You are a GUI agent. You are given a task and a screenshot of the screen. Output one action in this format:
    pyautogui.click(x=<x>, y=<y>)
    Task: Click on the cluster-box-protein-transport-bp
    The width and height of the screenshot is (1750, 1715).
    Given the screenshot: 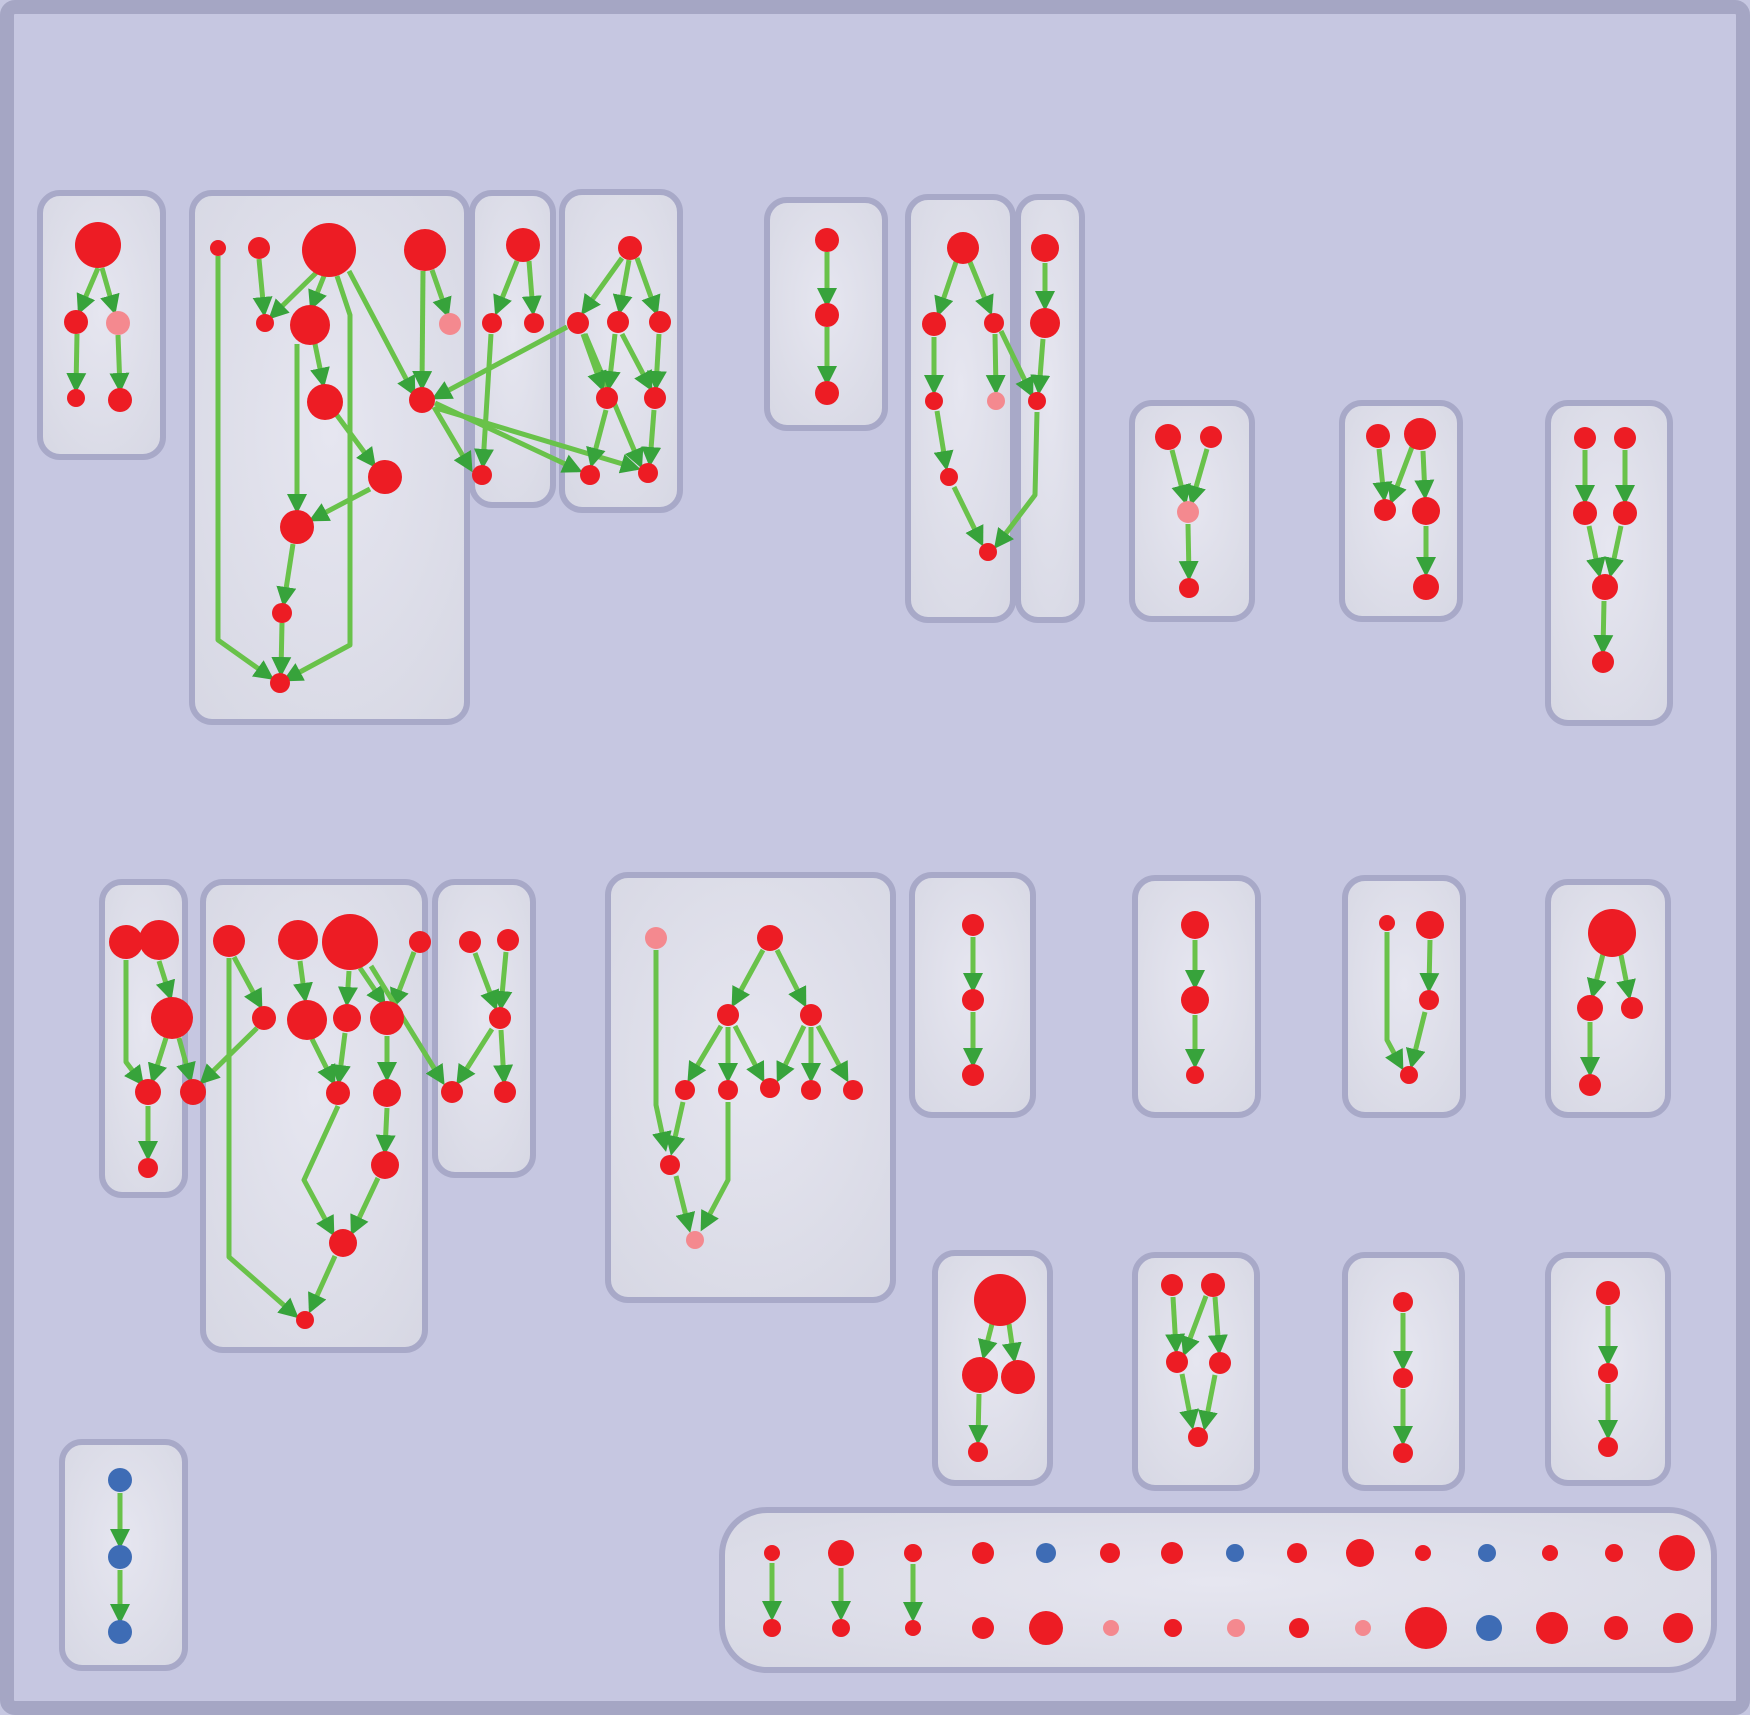 What is the action you would take?
    pyautogui.click(x=143, y=1038)
    